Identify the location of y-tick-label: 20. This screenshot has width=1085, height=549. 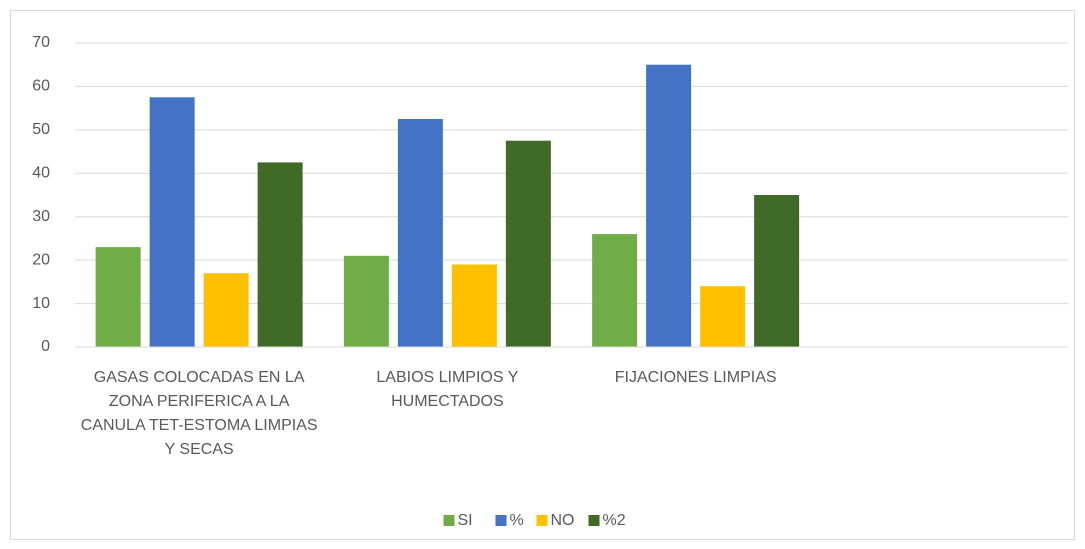
(41, 259).